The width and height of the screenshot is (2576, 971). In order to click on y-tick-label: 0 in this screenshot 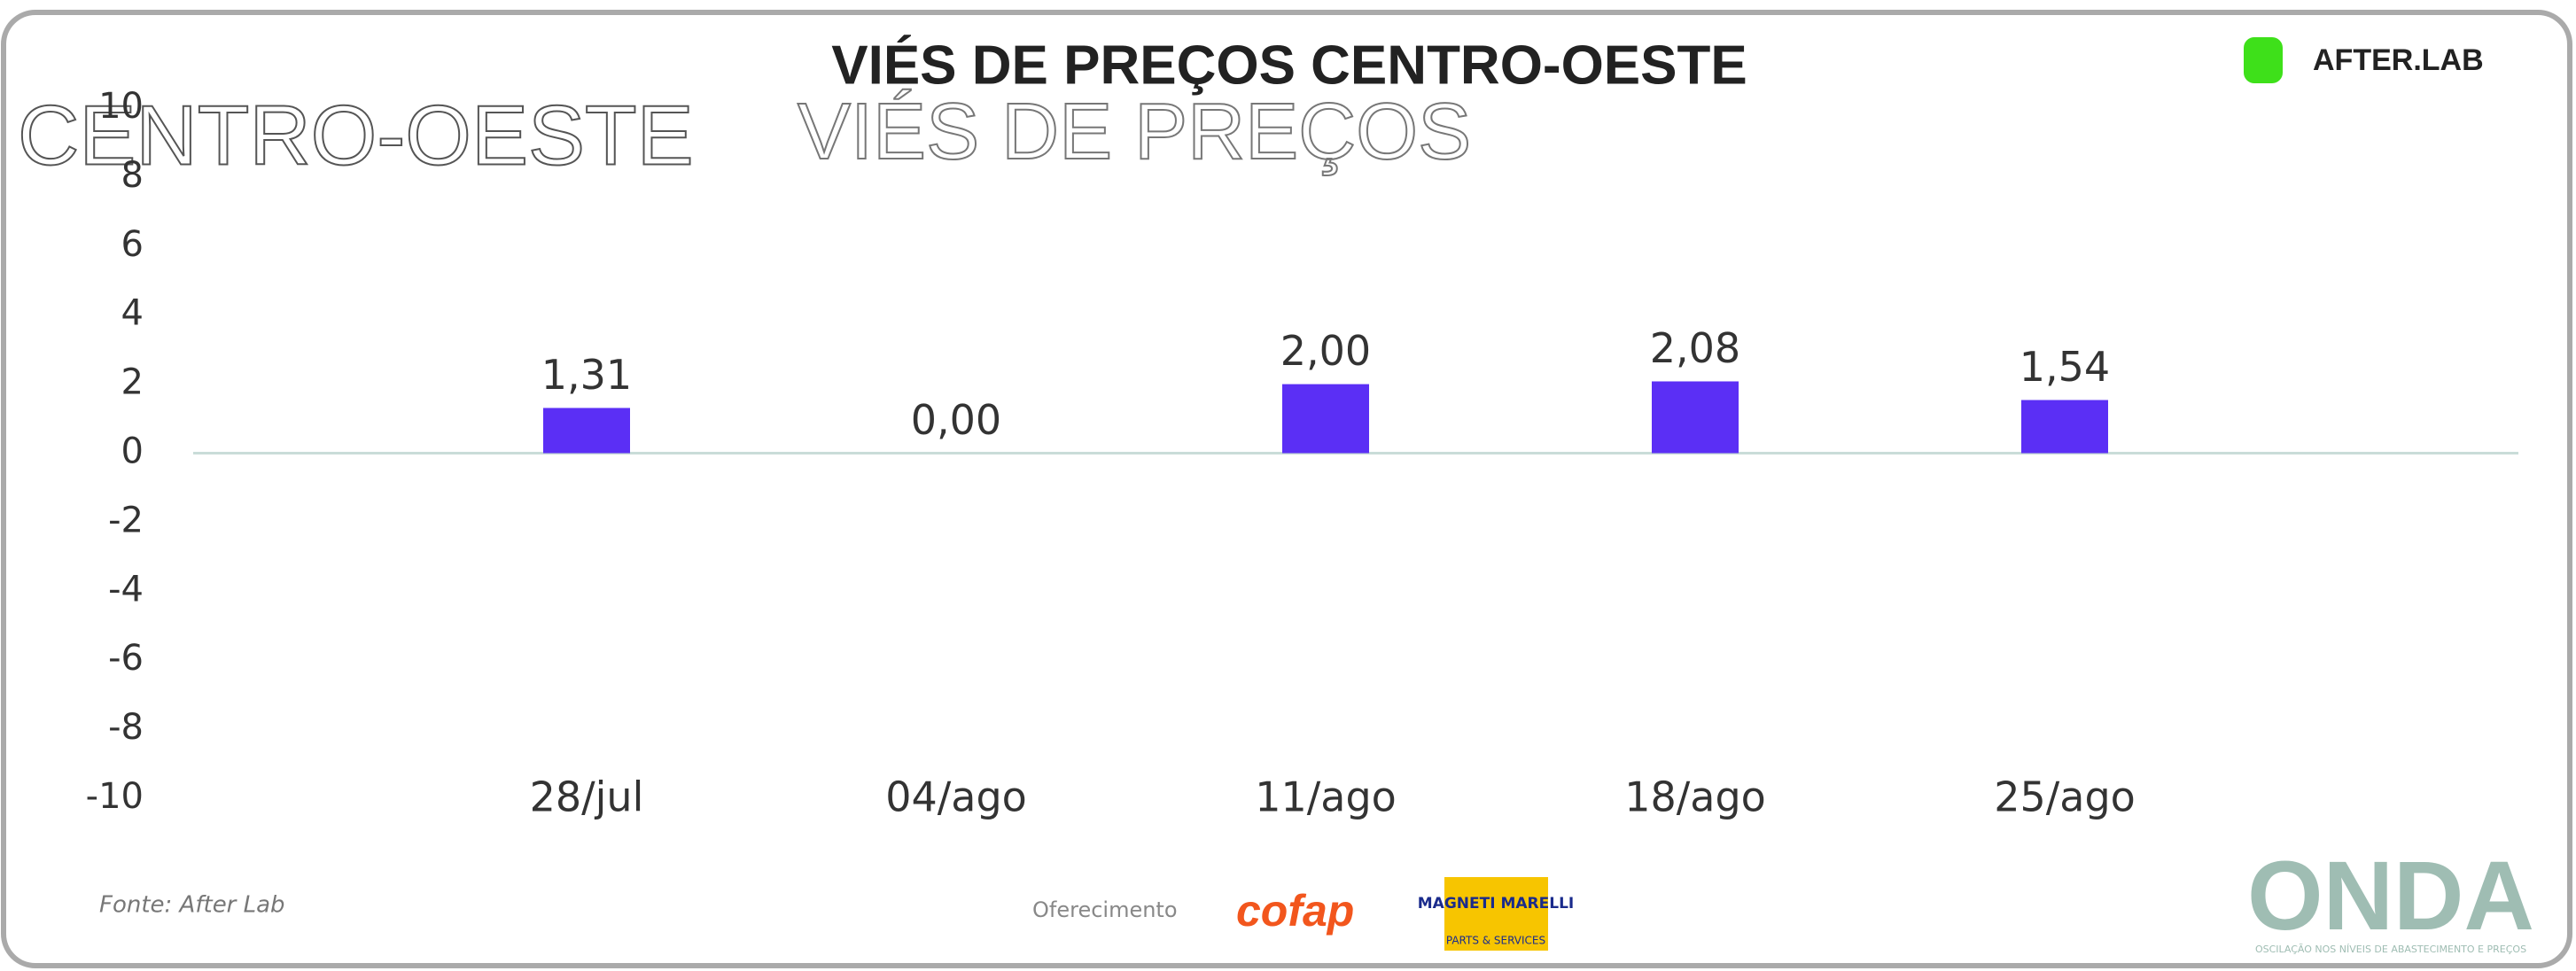, I will do `click(132, 451)`.